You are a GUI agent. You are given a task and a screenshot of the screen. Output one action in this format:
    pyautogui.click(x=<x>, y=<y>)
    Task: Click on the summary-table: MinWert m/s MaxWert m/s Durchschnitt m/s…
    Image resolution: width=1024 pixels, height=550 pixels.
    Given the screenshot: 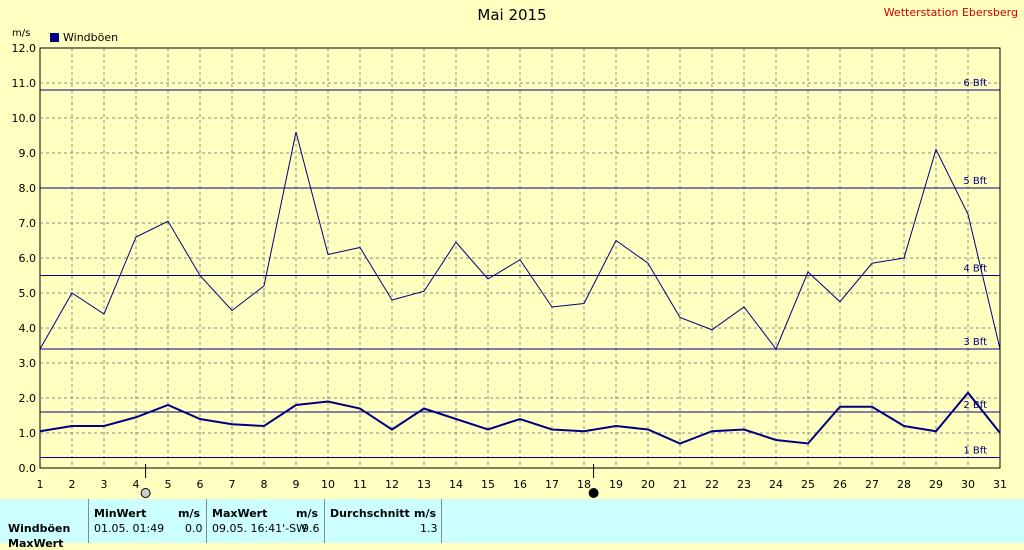 What is the action you would take?
    pyautogui.click(x=512, y=524)
    